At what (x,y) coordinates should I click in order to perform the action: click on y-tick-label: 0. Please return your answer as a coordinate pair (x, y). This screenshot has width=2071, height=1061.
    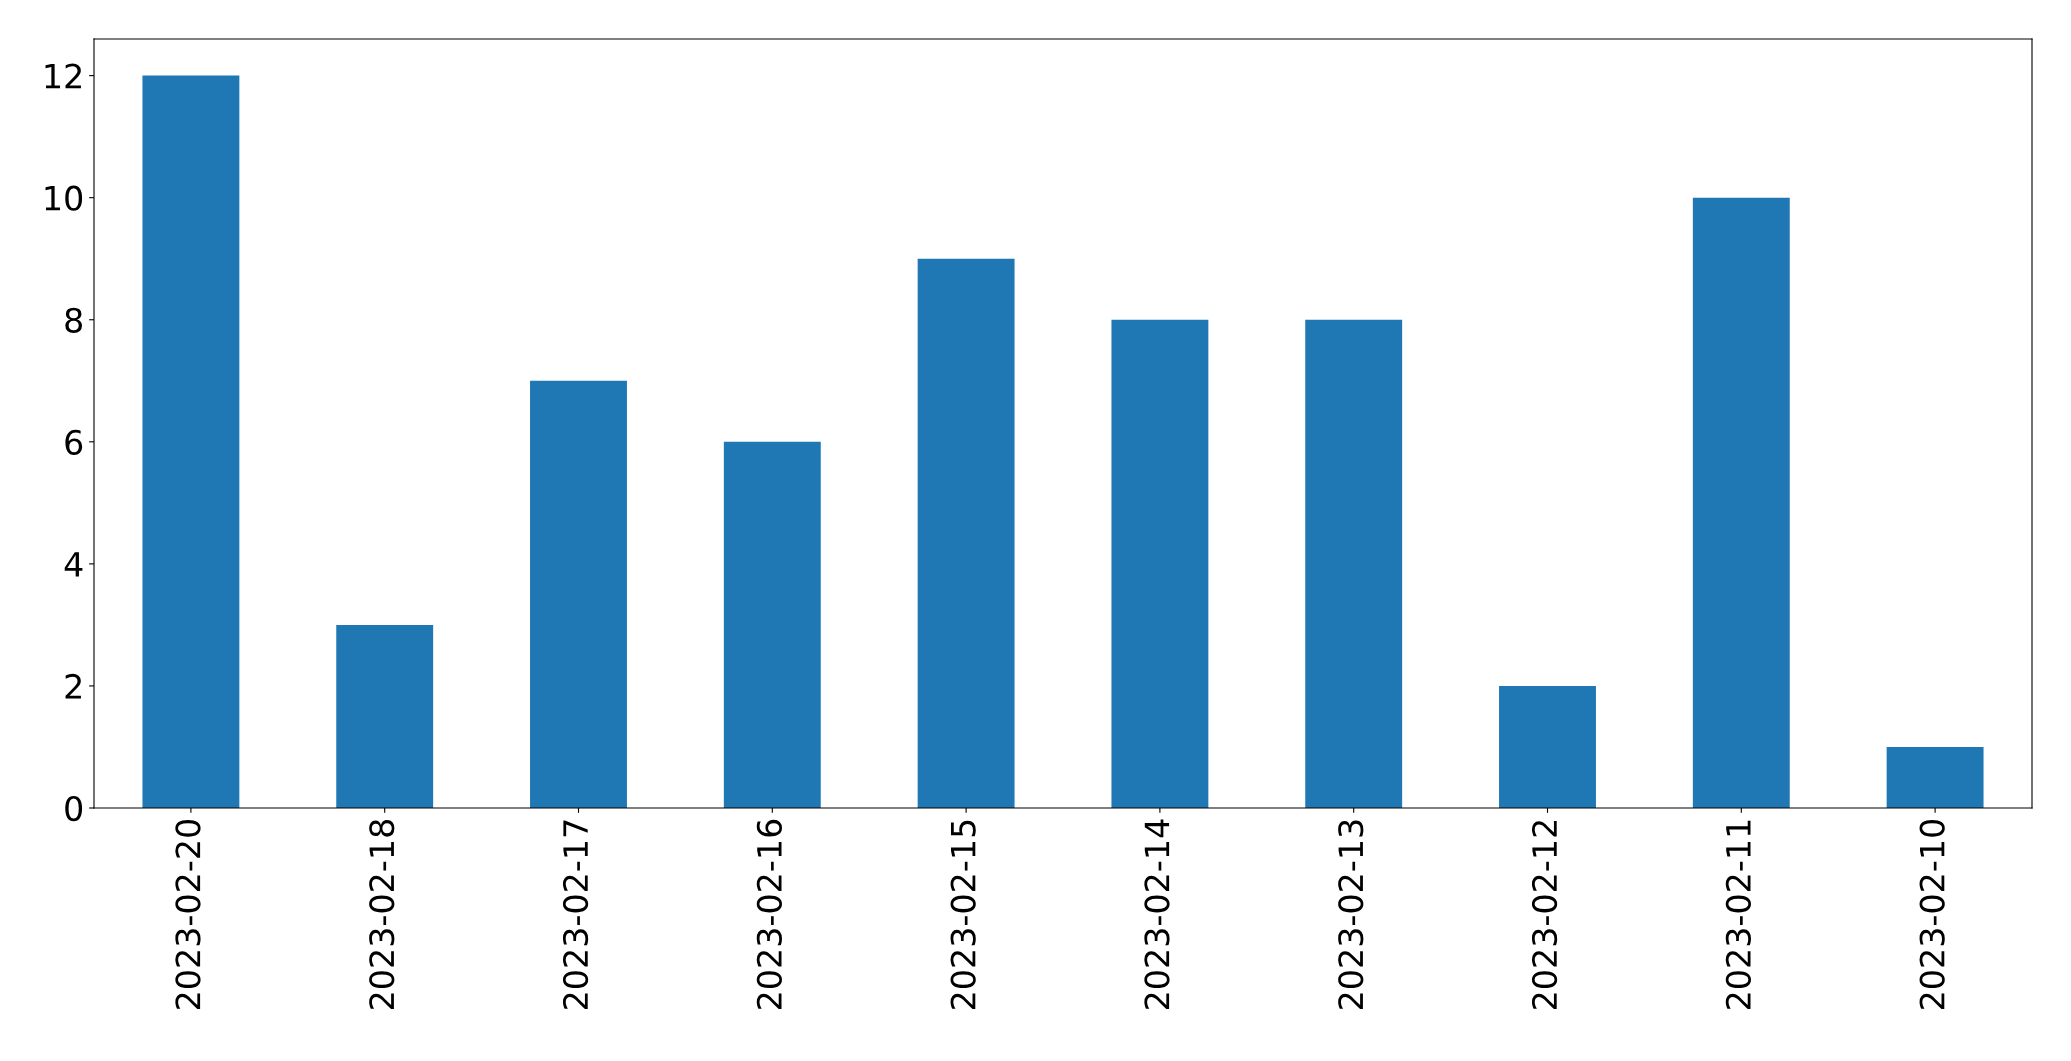
    Looking at the image, I should click on (74, 808).